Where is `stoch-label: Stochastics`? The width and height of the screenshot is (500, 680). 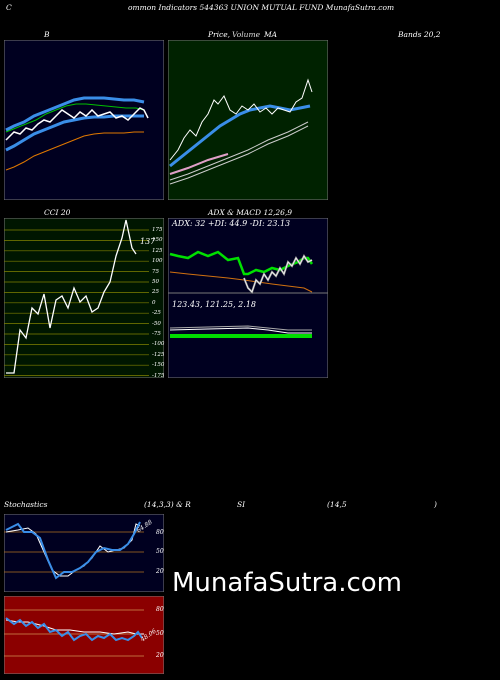
stoch-label: Stochastics is located at coordinates (26, 504).